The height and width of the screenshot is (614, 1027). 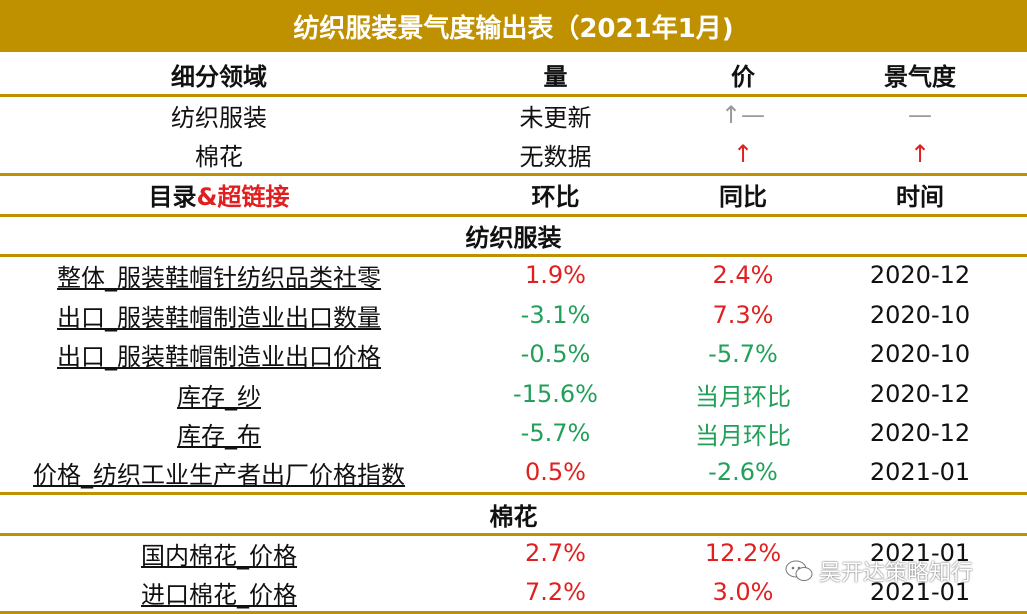 What do you see at coordinates (920, 154) in the screenshot?
I see `overview-sentiment: ↑` at bounding box center [920, 154].